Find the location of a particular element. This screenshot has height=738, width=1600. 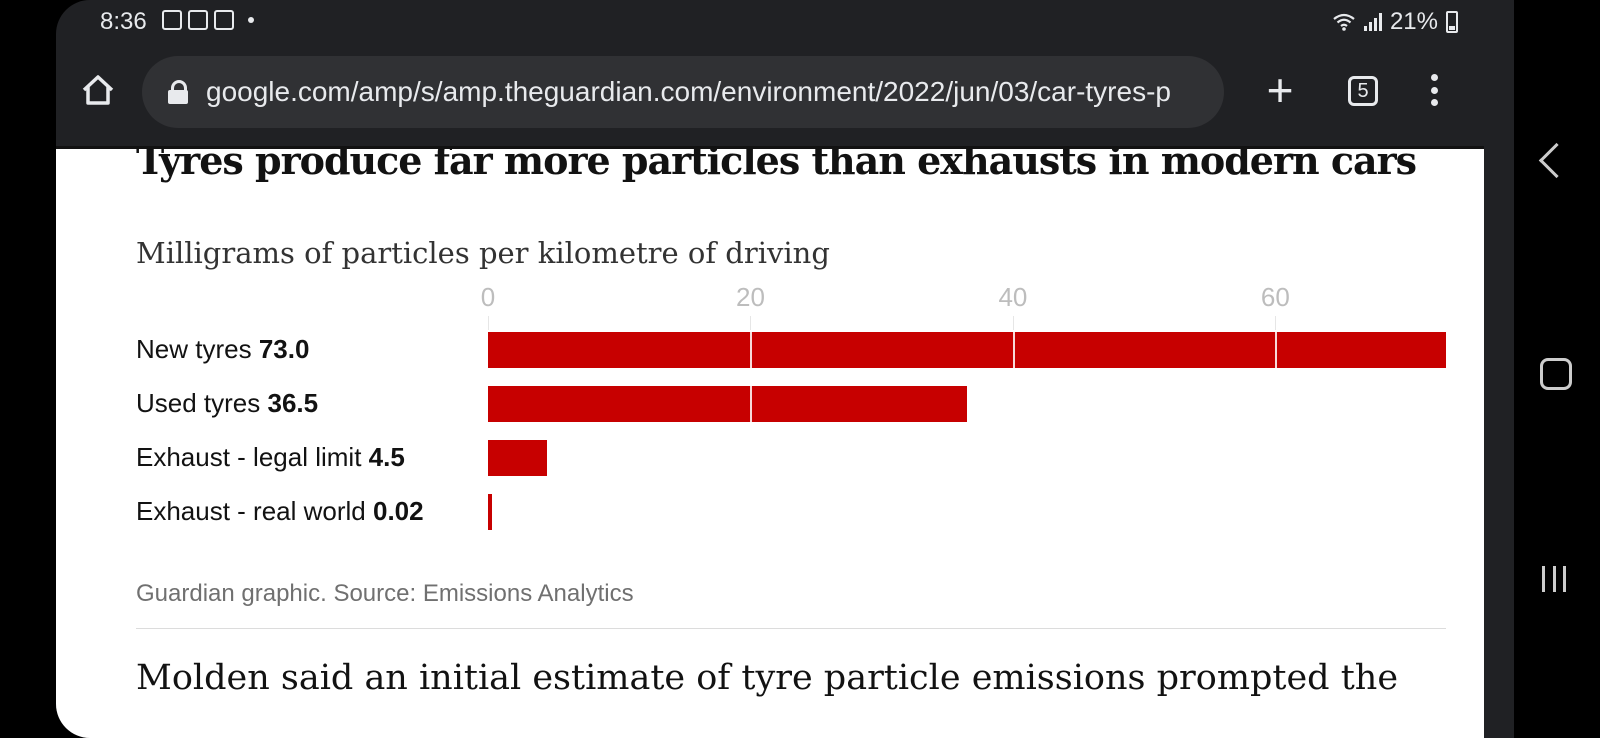

bar-label: New tyres 73.0 is located at coordinates (222, 349).